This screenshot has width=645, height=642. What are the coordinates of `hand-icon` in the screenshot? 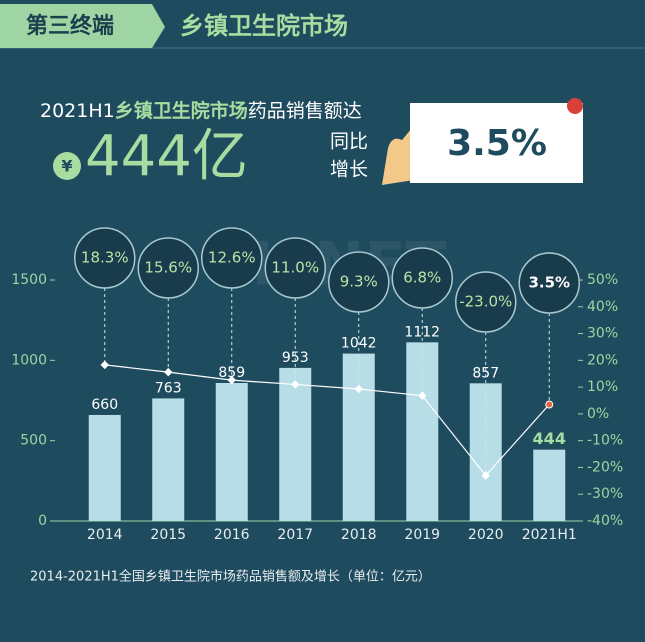 It's located at (398, 156).